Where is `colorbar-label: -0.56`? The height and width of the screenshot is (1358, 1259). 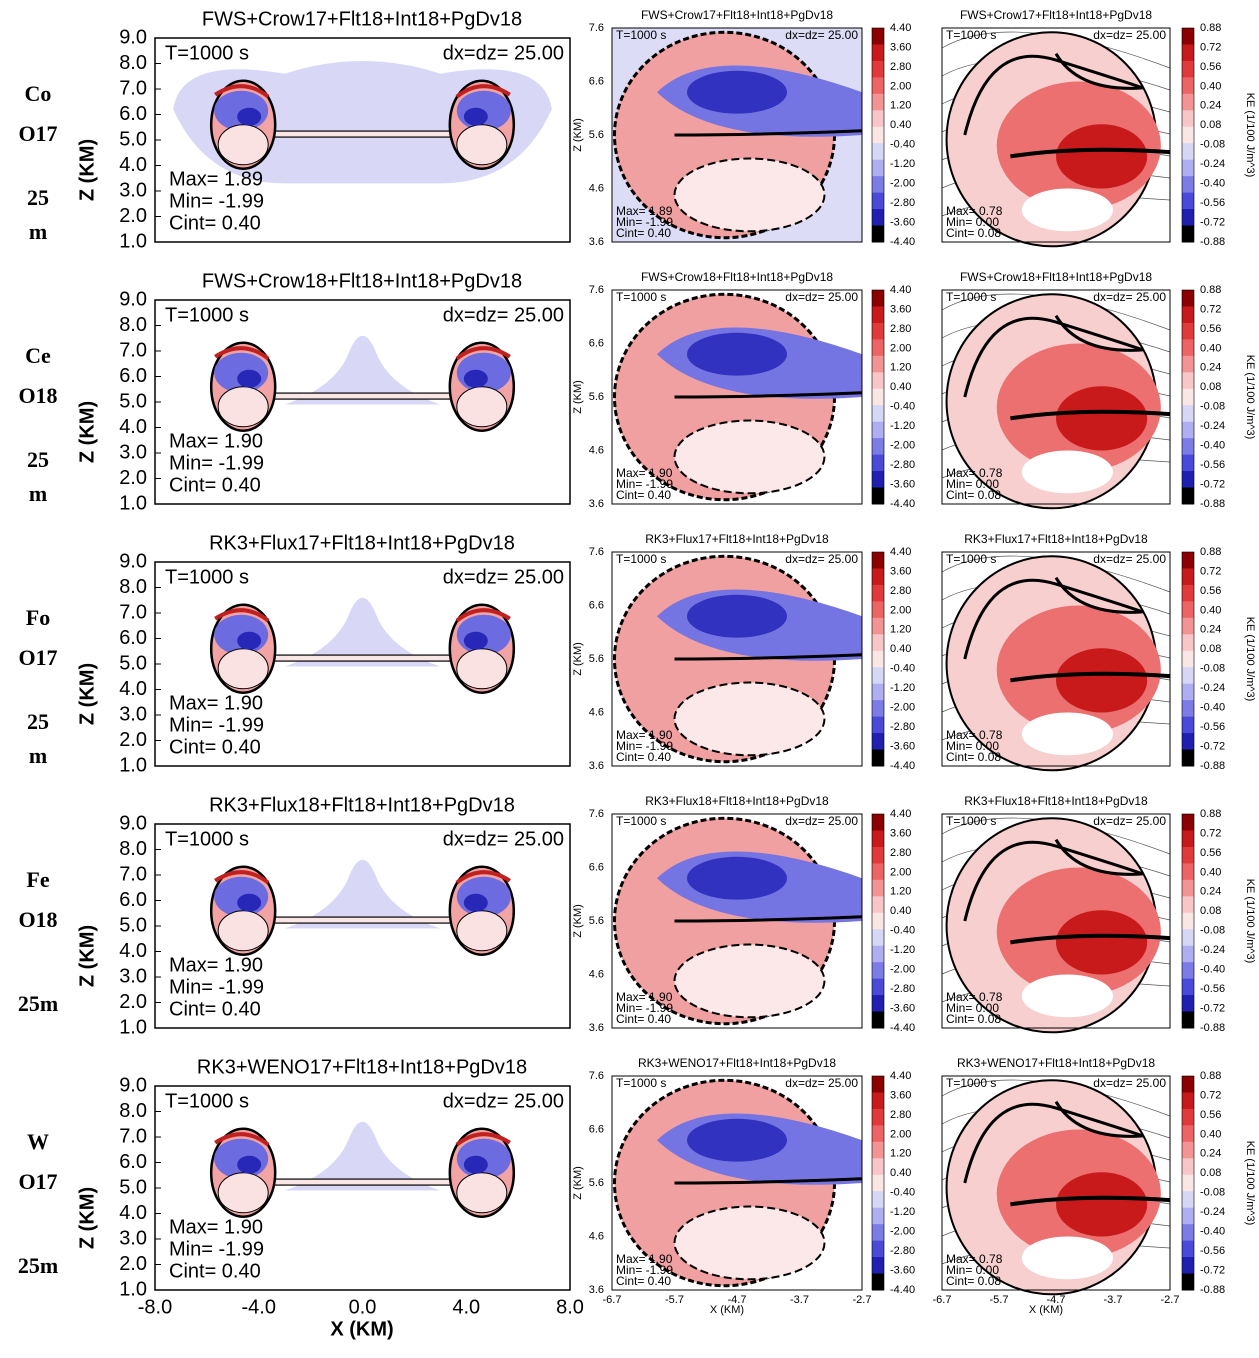
colorbar-label: -0.56 is located at coordinates (1212, 203).